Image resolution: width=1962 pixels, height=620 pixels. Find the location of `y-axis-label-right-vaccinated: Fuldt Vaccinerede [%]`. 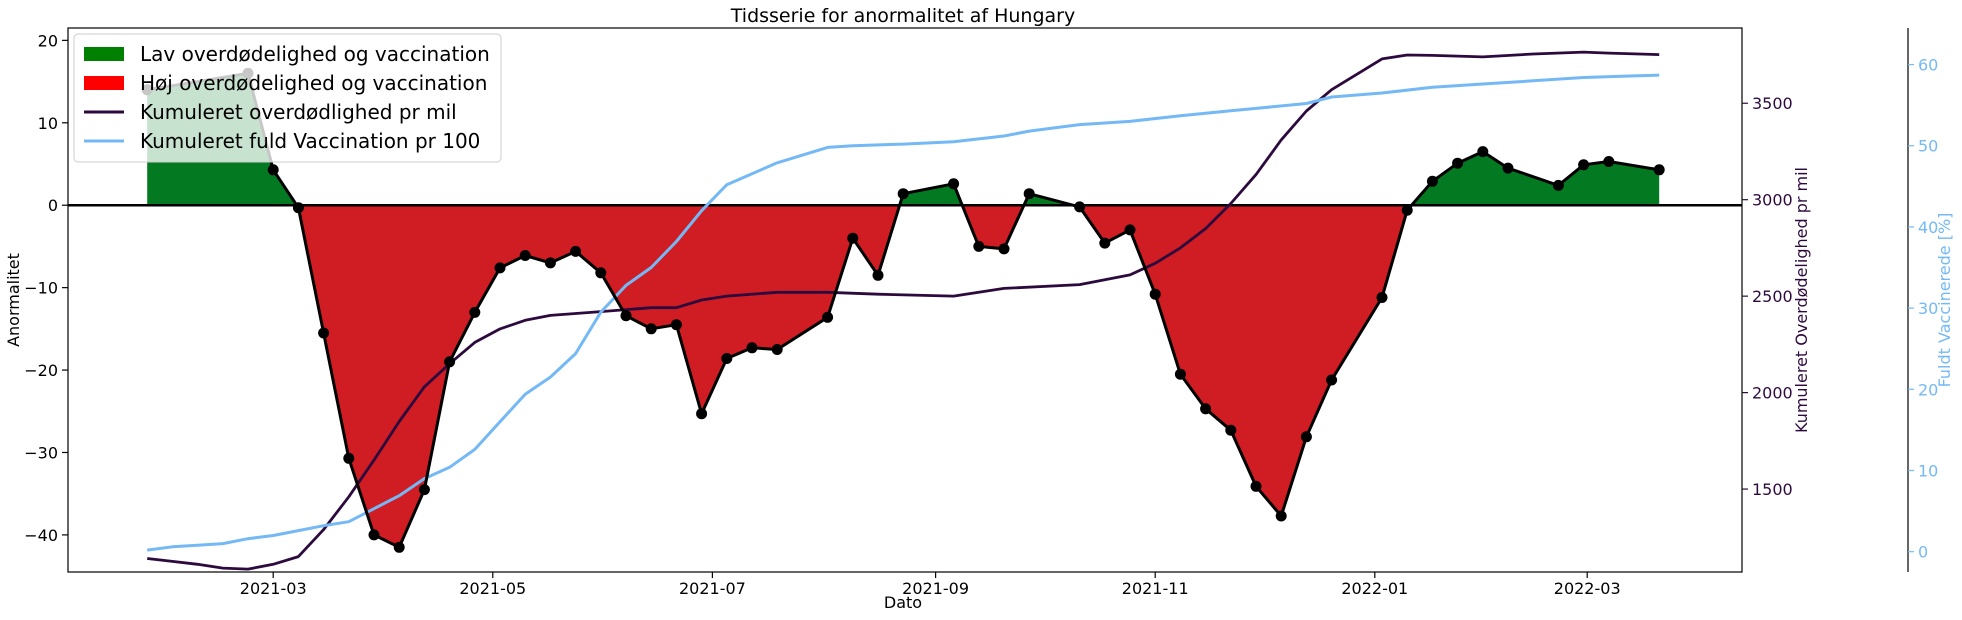

y-axis-label-right-vaccinated: Fuldt Vaccinerede [%] is located at coordinates (1944, 300).